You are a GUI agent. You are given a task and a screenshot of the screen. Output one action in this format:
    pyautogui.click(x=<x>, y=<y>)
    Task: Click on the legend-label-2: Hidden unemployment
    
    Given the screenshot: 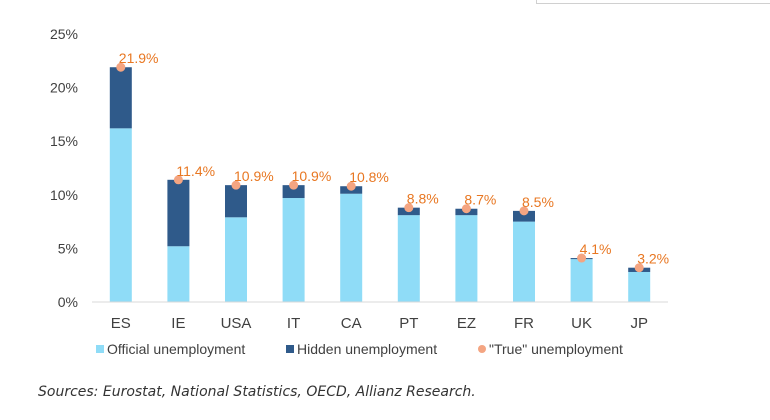 What is the action you would take?
    pyautogui.click(x=367, y=349)
    